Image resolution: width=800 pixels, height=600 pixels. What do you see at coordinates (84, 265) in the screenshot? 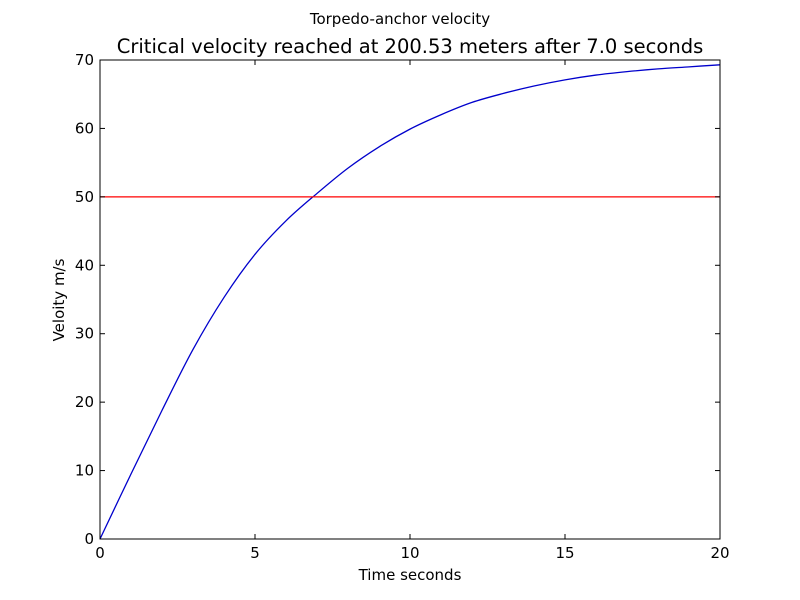
I see `y-tick-label: 40` at bounding box center [84, 265].